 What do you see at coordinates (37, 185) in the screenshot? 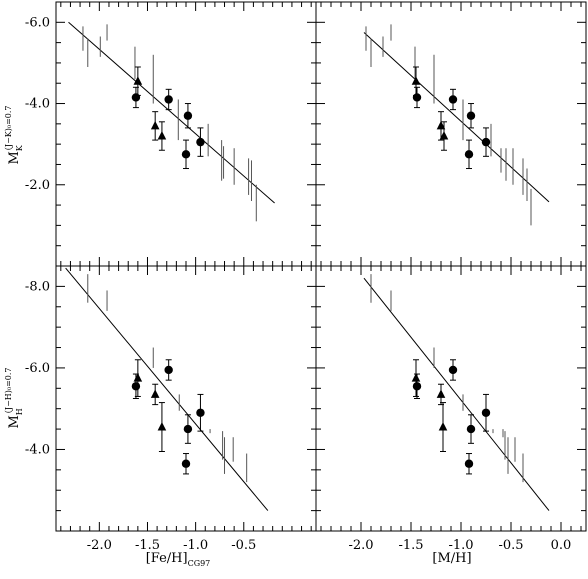
I see `y-tick-label: -2.0` at bounding box center [37, 185].